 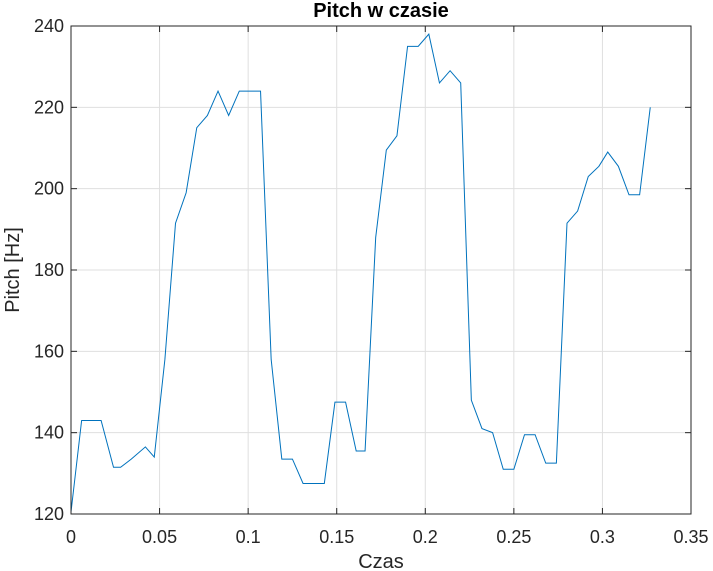 I want to click on x-tick-label: 0.05, so click(x=159, y=537).